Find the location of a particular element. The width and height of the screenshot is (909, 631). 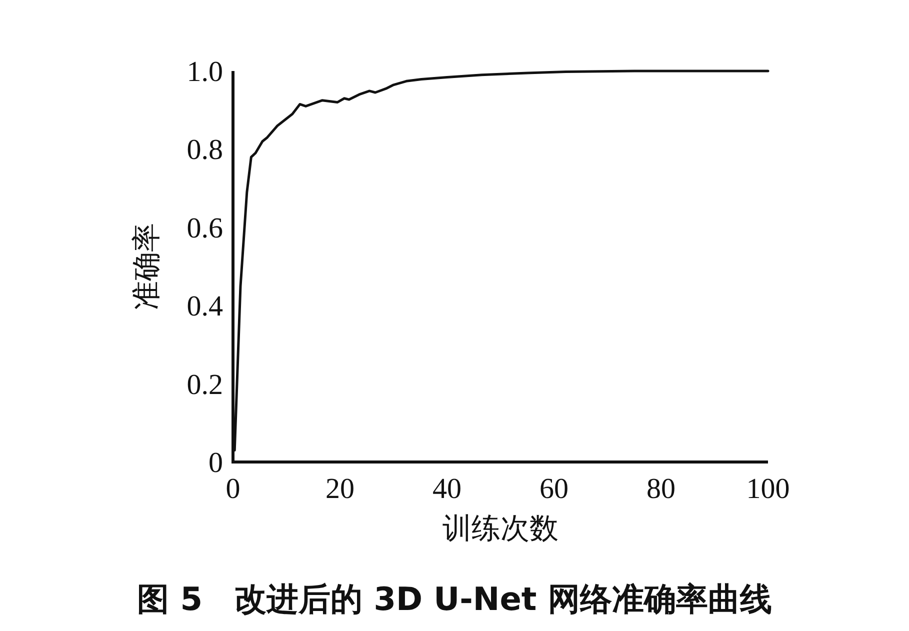

y-tick-label: 0.8 is located at coordinates (204, 150).